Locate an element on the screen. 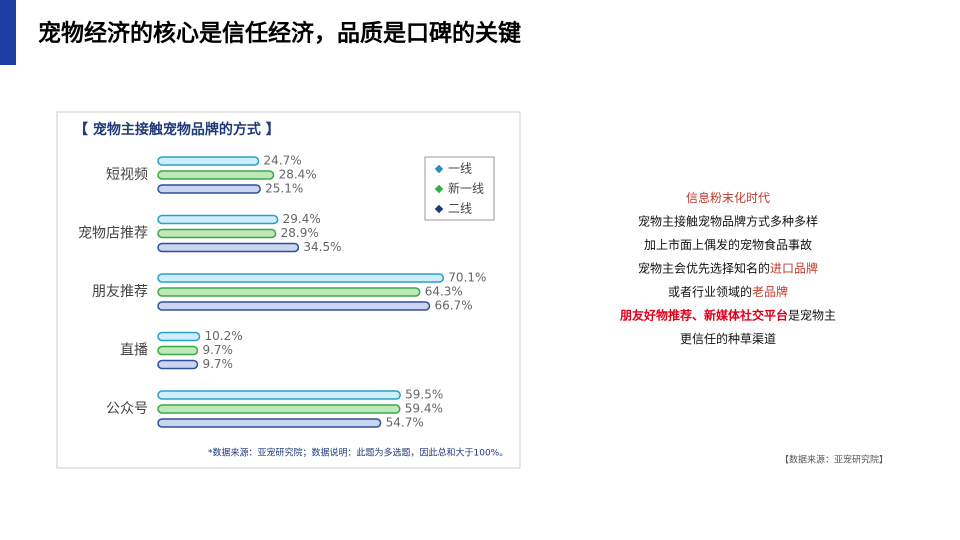 This screenshot has height=540, width=960. commentary-run: 老品牌 is located at coordinates (770, 292).